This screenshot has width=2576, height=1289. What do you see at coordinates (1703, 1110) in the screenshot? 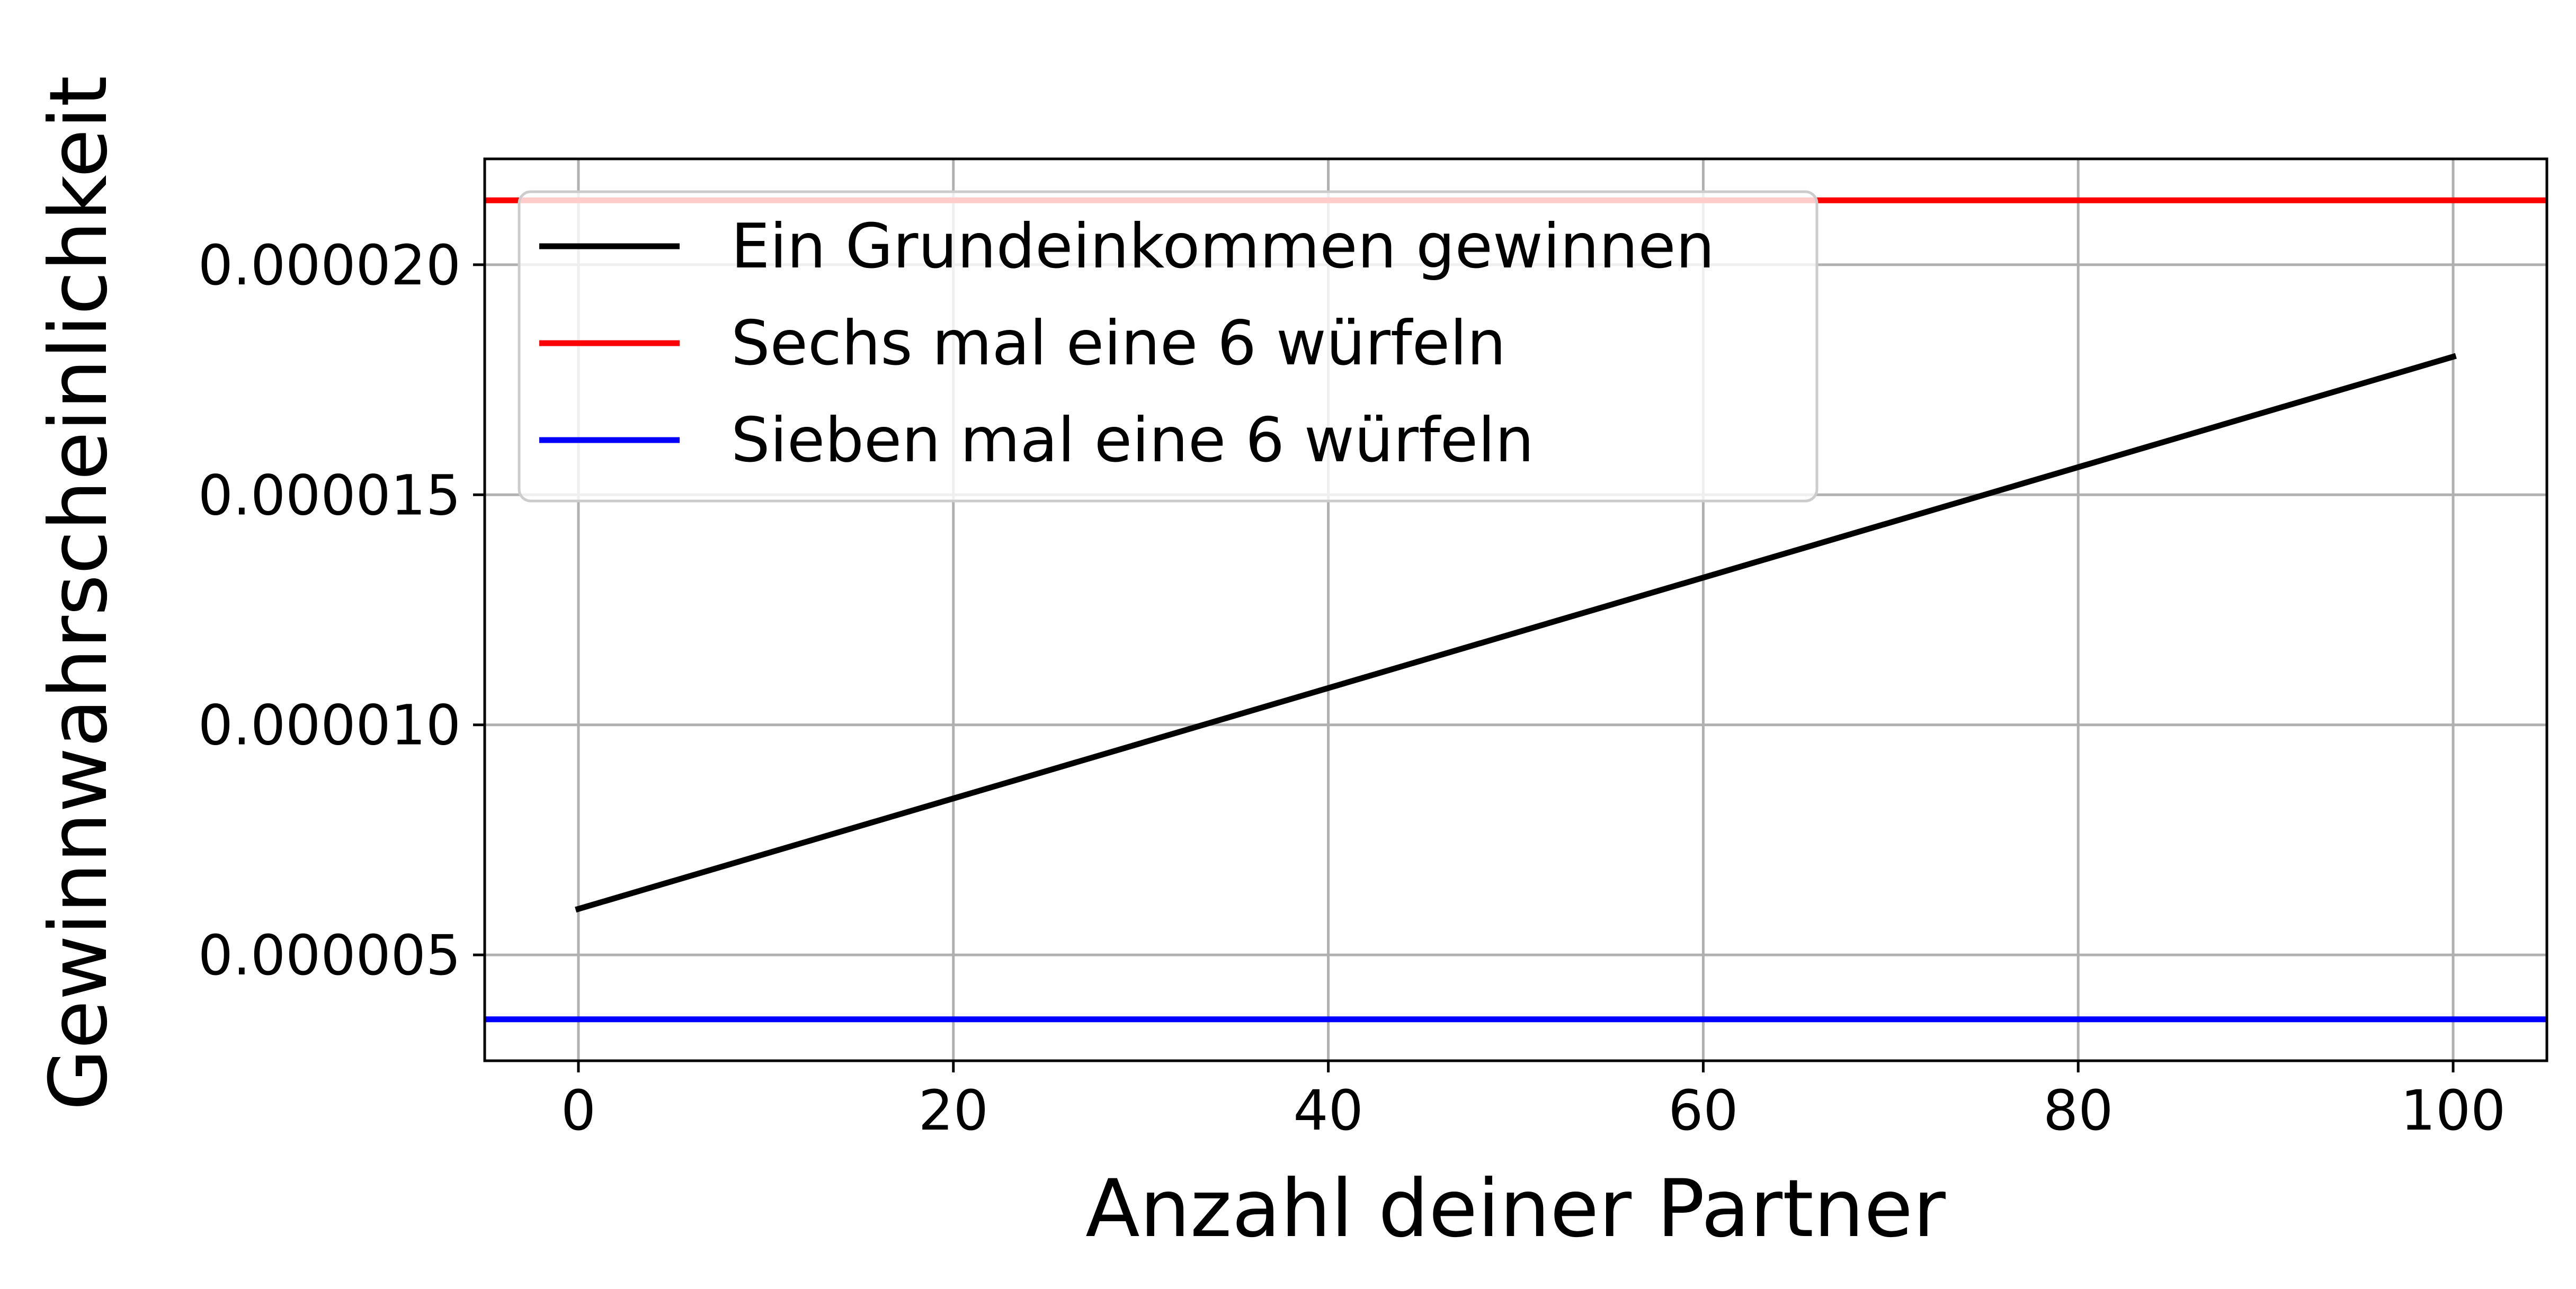
I see `x-tick-label: 60` at bounding box center [1703, 1110].